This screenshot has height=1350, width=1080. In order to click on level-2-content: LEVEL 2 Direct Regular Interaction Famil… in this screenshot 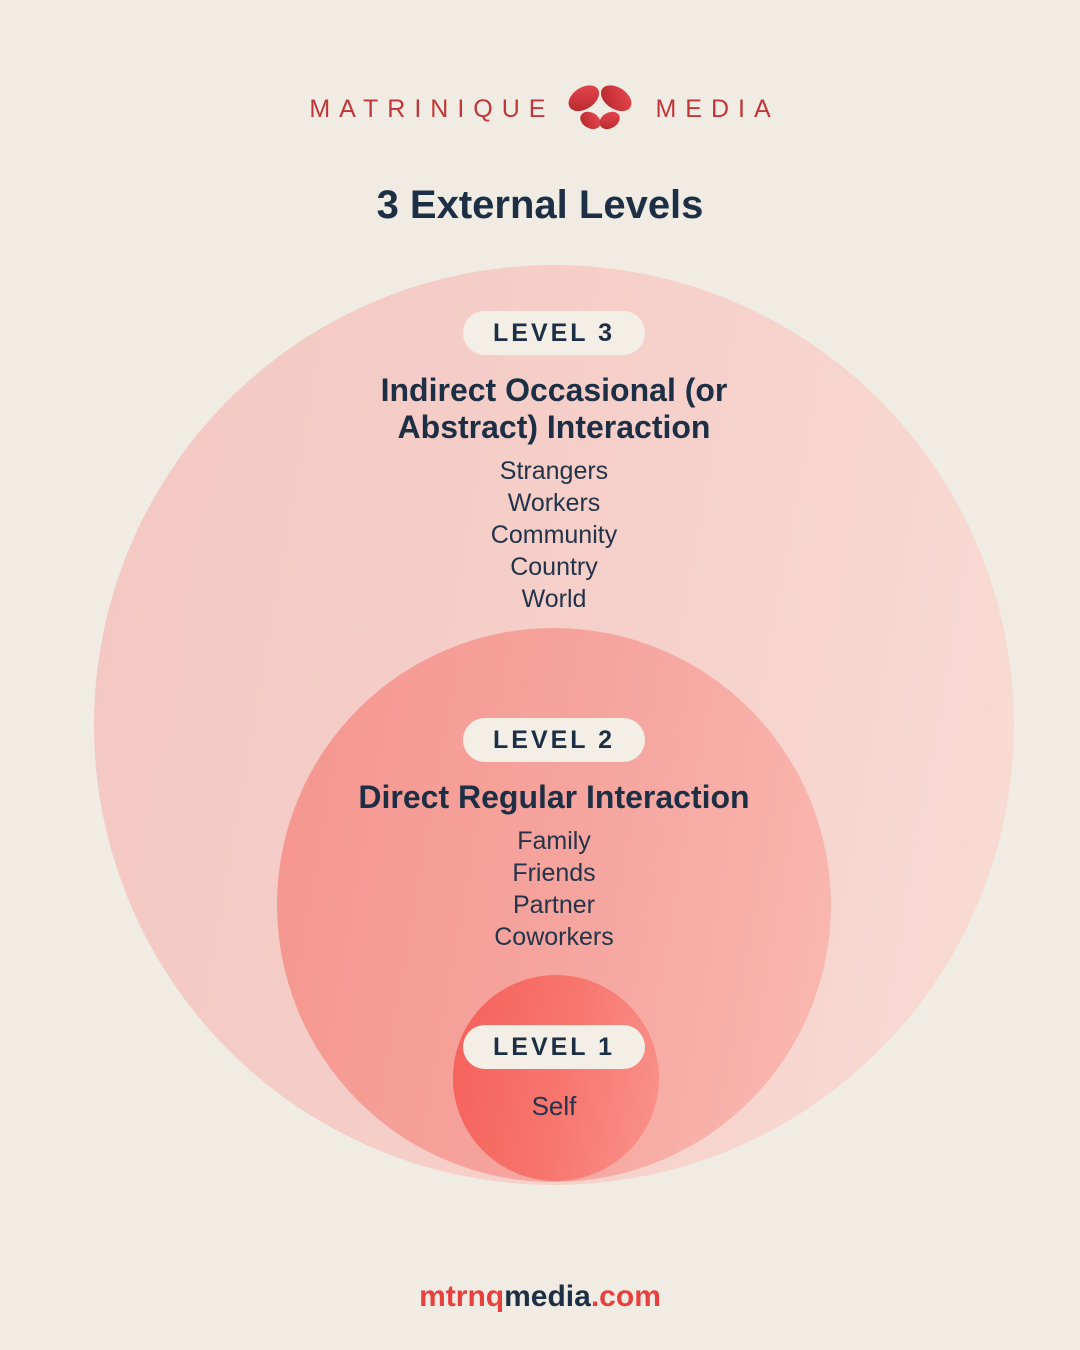, I will do `click(554, 835)`.